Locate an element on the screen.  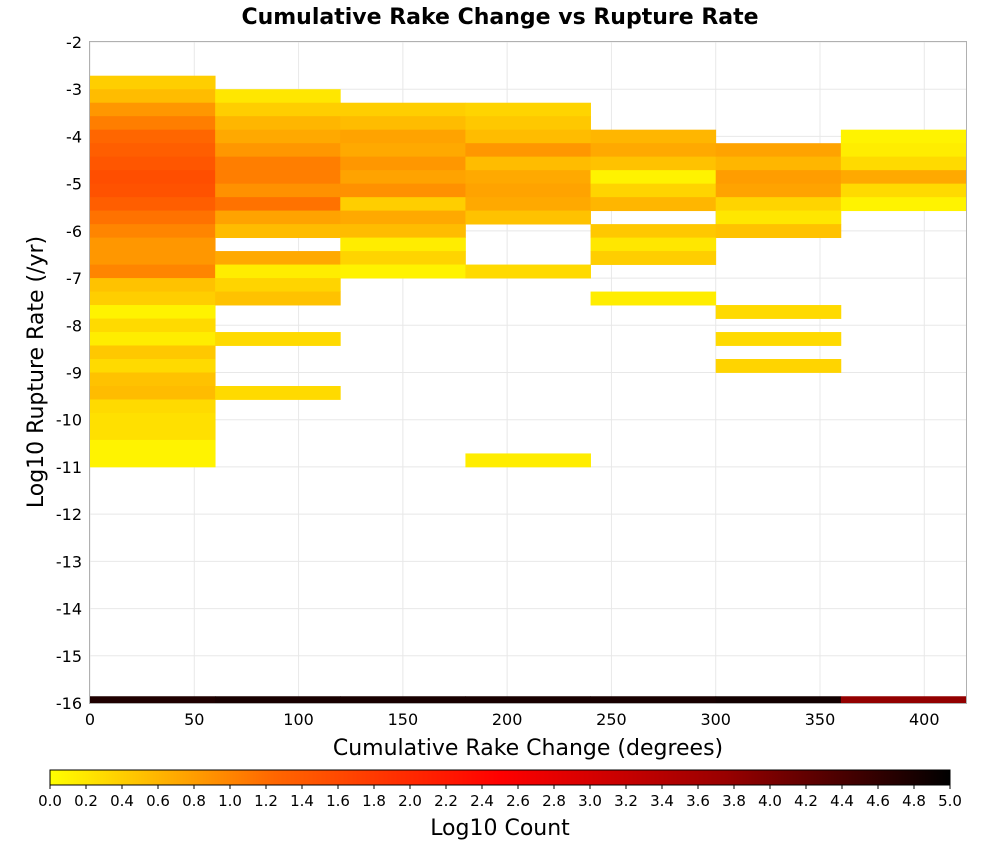
y-tick-label: -3 is located at coordinates (74, 89).